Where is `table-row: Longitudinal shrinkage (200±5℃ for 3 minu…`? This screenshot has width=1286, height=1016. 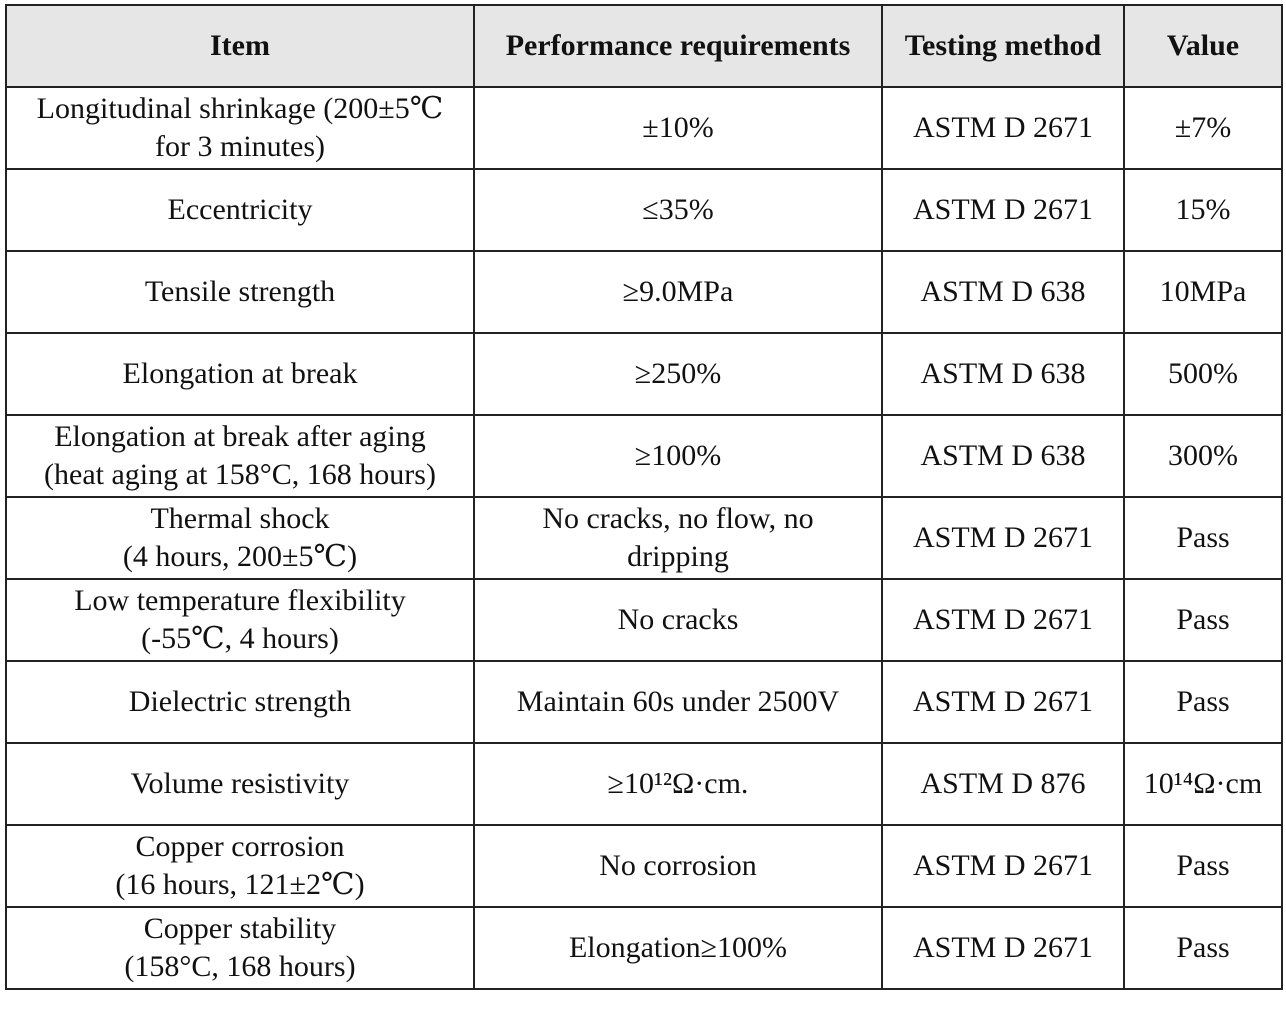
table-row: Longitudinal shrinkage (200±5℃ for 3 minu… is located at coordinates (644, 128).